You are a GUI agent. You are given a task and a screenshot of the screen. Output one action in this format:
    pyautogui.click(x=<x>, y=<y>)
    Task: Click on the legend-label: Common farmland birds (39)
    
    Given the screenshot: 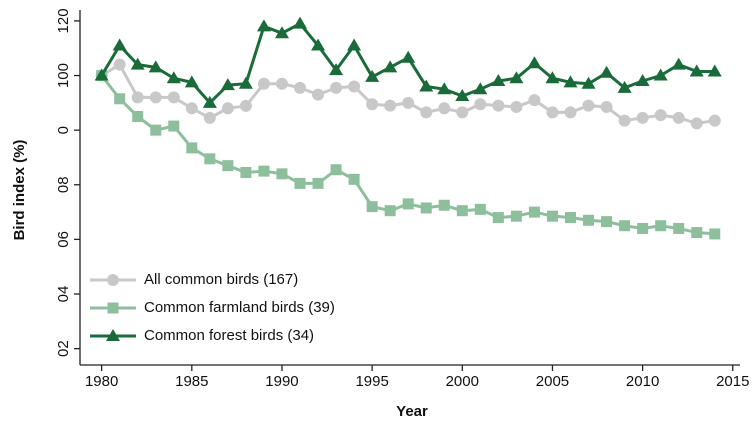 What is the action you would take?
    pyautogui.click(x=239, y=307)
    